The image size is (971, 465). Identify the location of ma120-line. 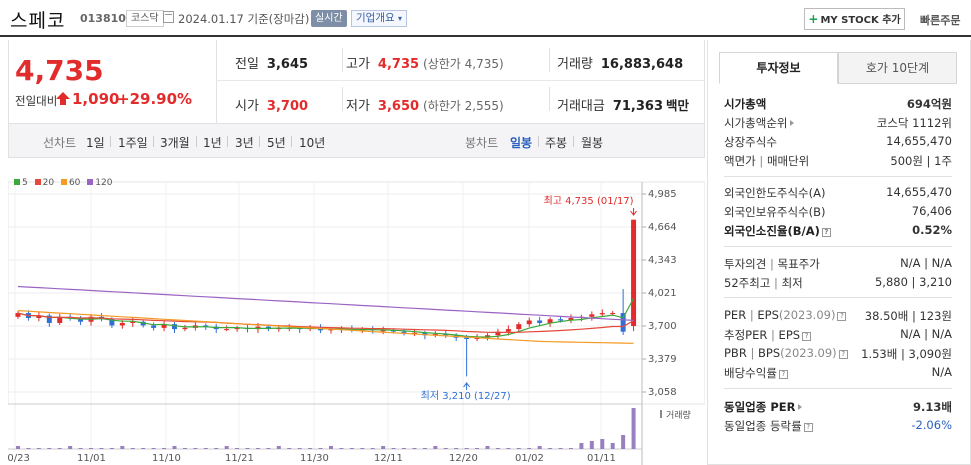
(325, 303).